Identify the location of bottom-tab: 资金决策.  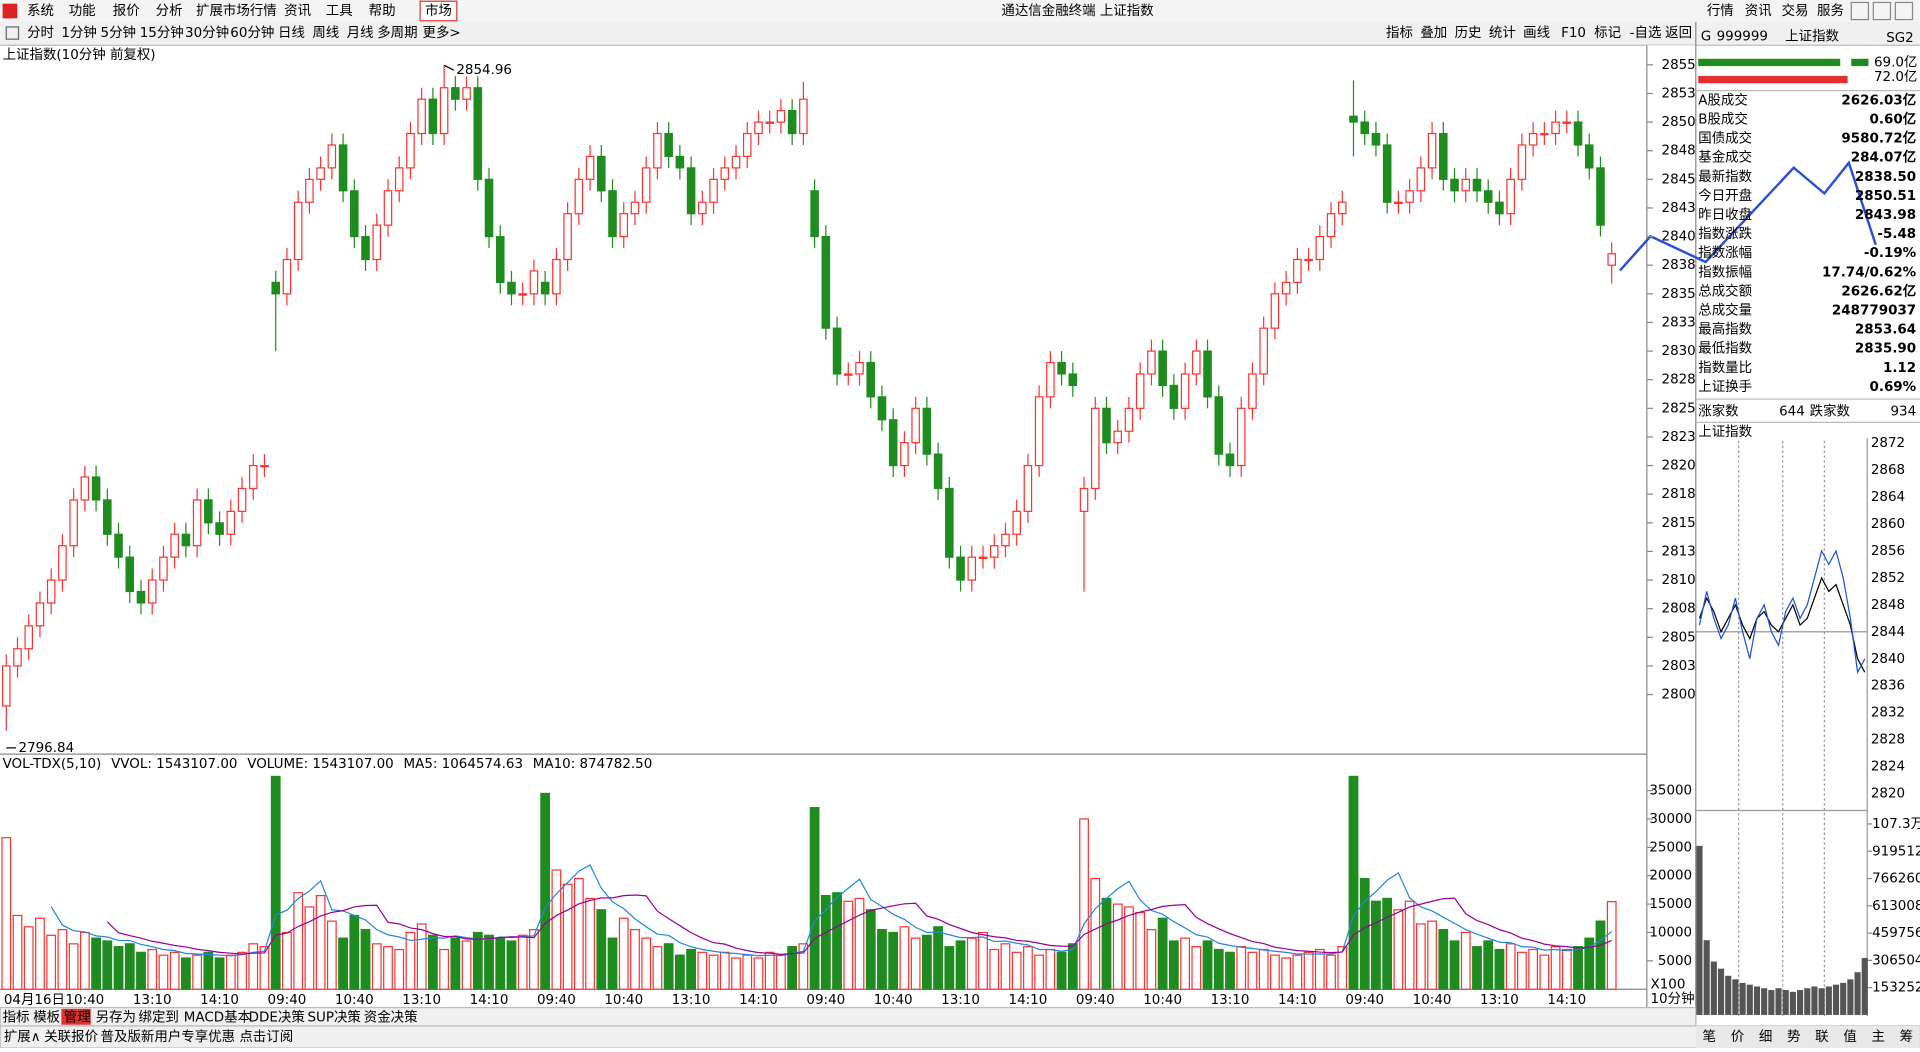
(391, 1016).